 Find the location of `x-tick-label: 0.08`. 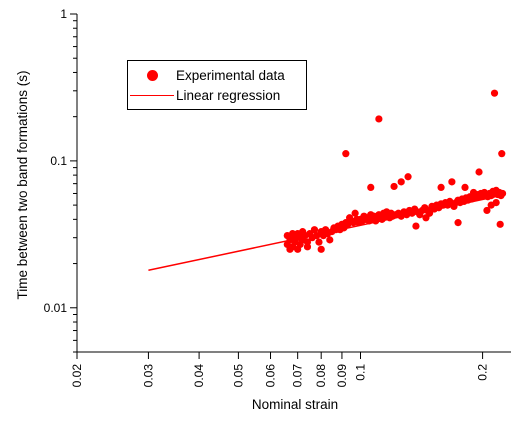

x-tick-label: 0.08 is located at coordinates (321, 376).